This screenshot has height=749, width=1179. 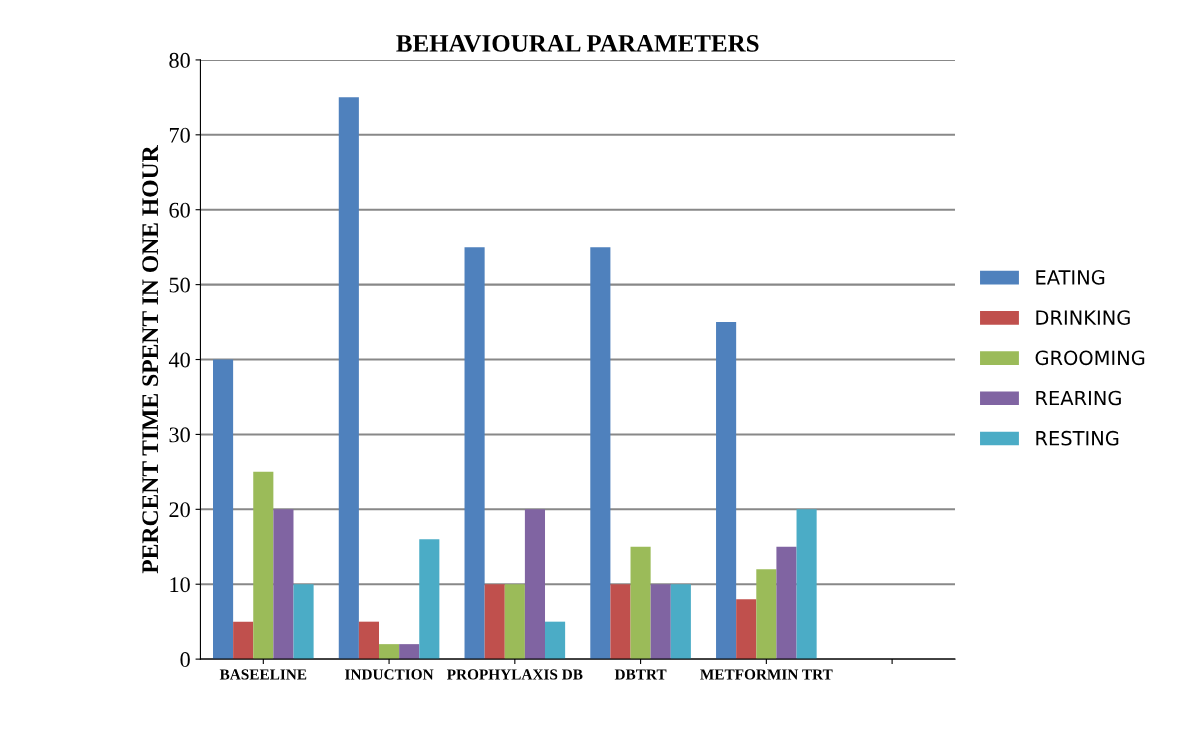 I want to click on chart-title: BEHAVIOURAL PARAMETERS, so click(x=577, y=43).